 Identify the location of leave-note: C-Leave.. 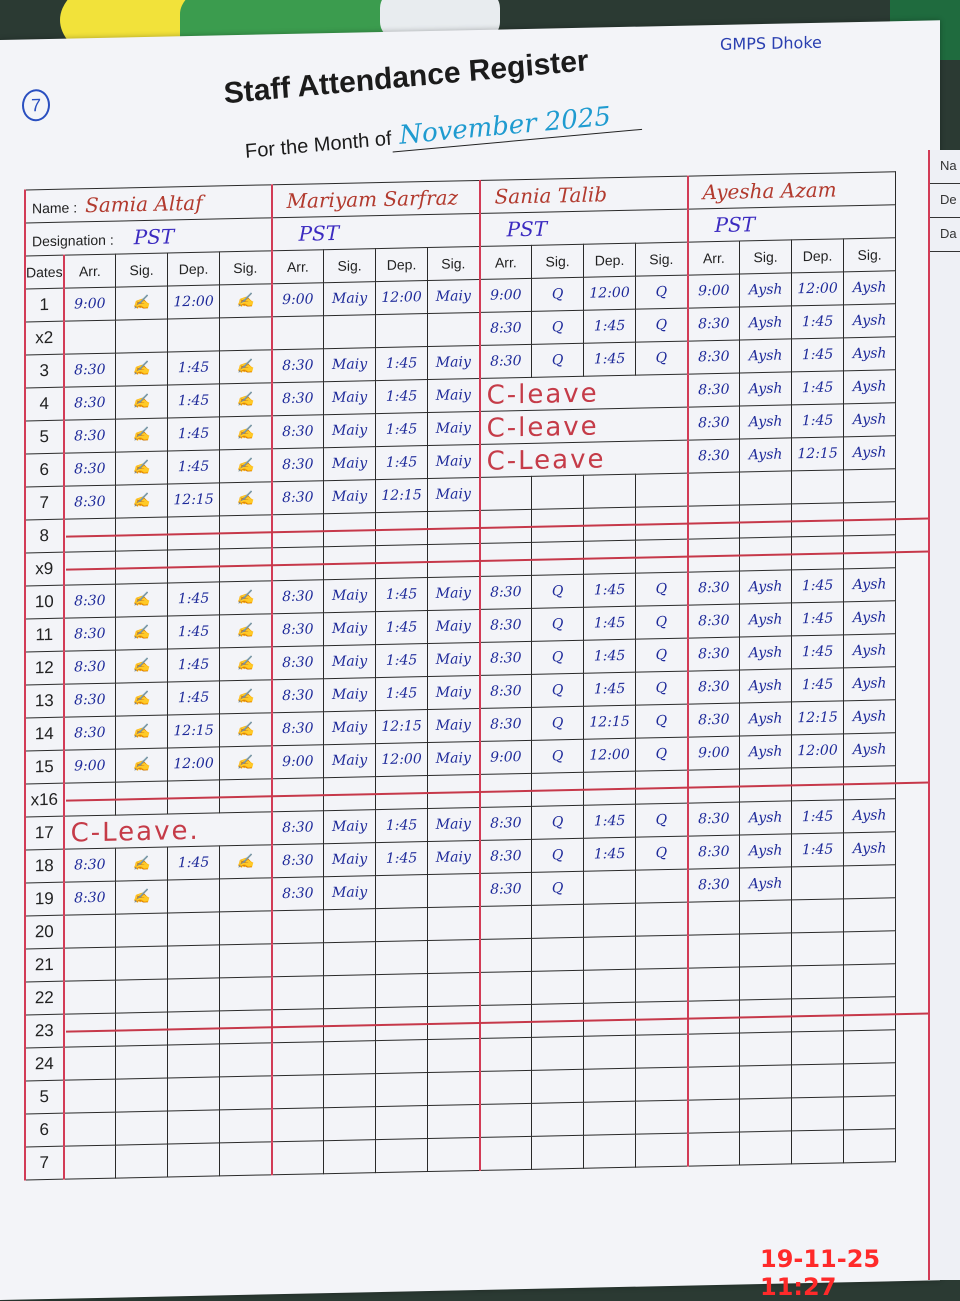
(135, 832).